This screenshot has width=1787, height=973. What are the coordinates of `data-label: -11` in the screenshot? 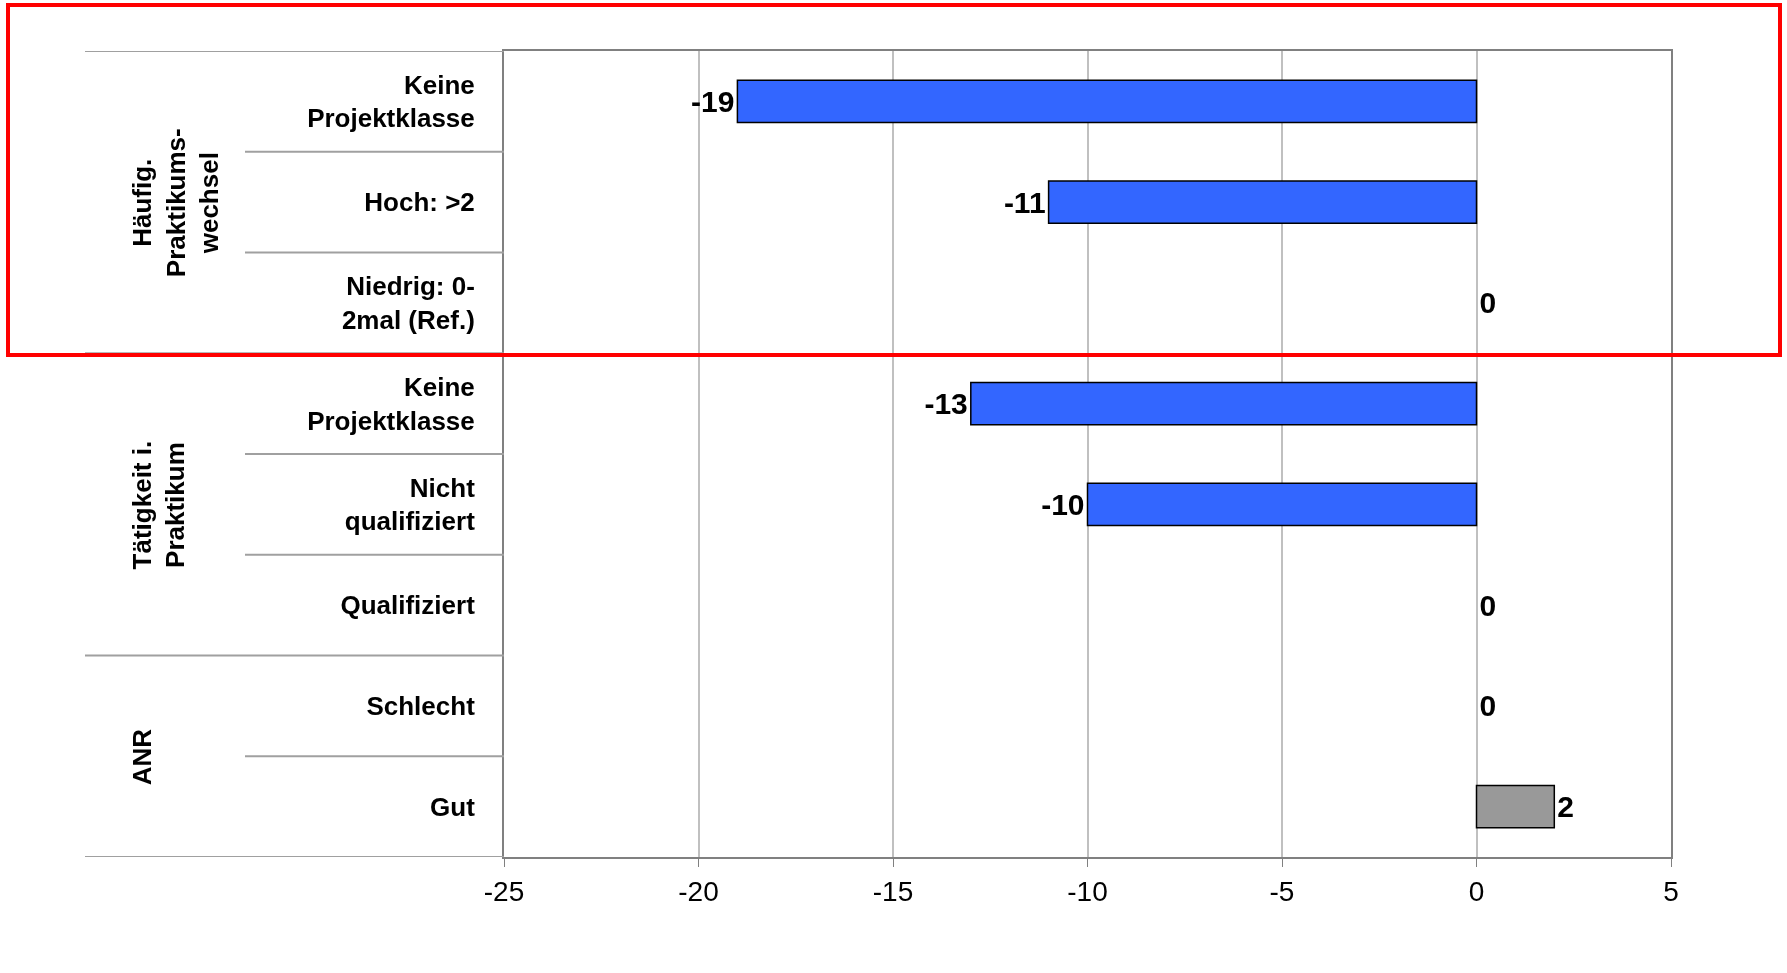 It's located at (1024, 202).